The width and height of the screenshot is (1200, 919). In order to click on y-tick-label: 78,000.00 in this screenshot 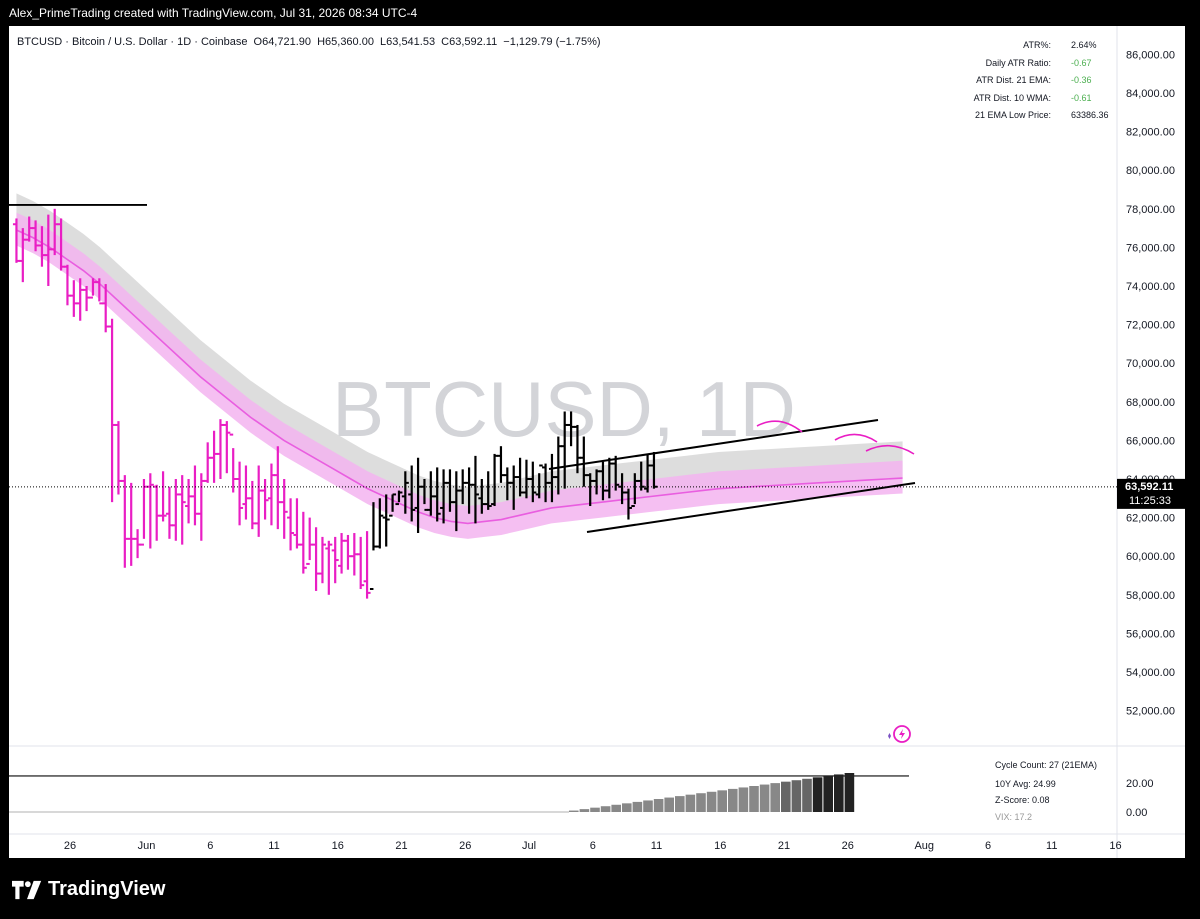, I will do `click(1150, 210)`.